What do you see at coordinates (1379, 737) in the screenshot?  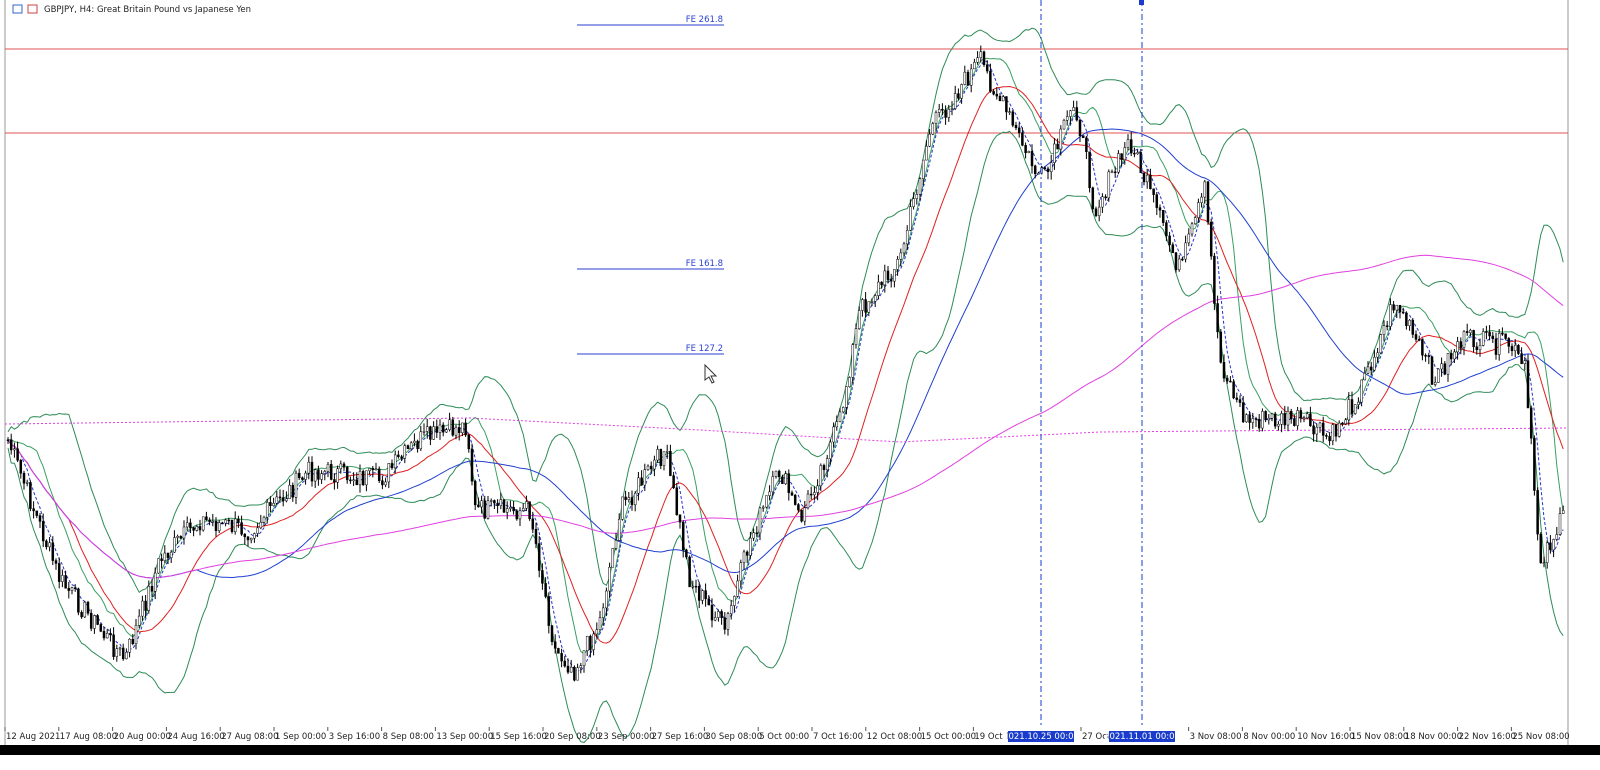 I see `time-label: 15 Nov 08:00` at bounding box center [1379, 737].